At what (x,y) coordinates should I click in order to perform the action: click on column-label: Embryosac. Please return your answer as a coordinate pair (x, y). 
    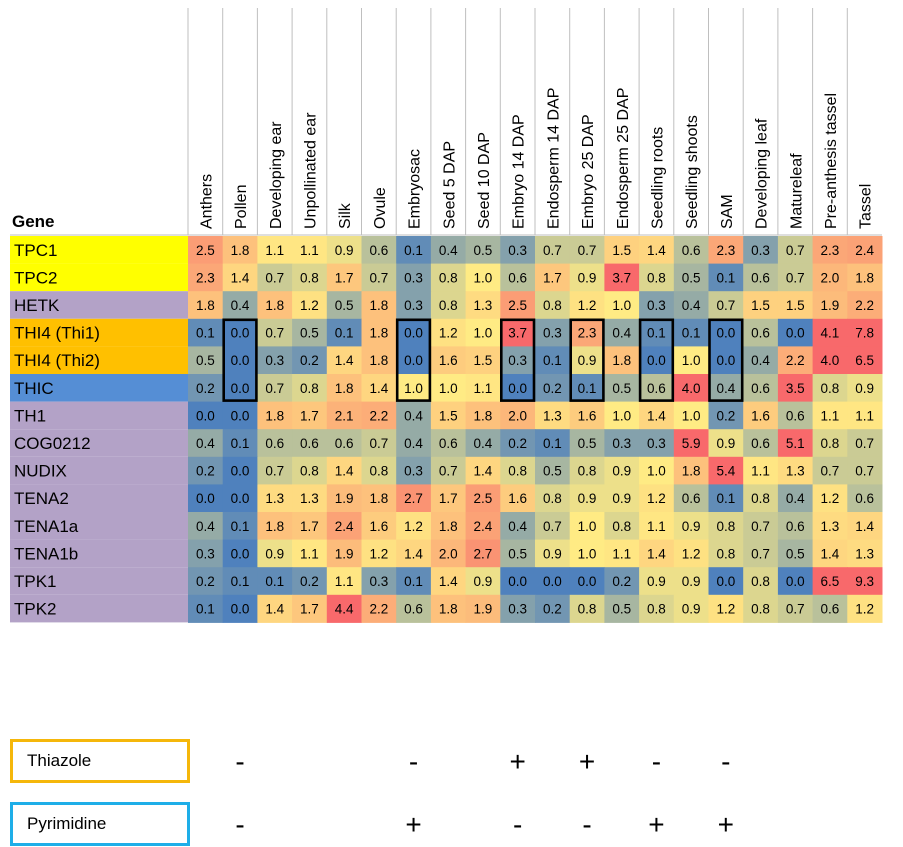
    Looking at the image, I should click on (415, 189).